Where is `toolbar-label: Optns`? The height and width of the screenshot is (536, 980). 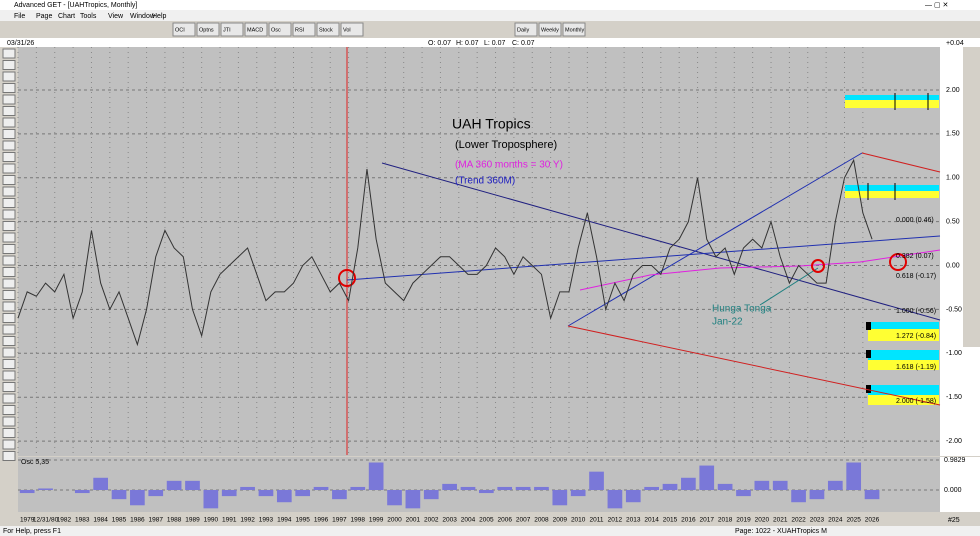
toolbar-label: Optns is located at coordinates (206, 30).